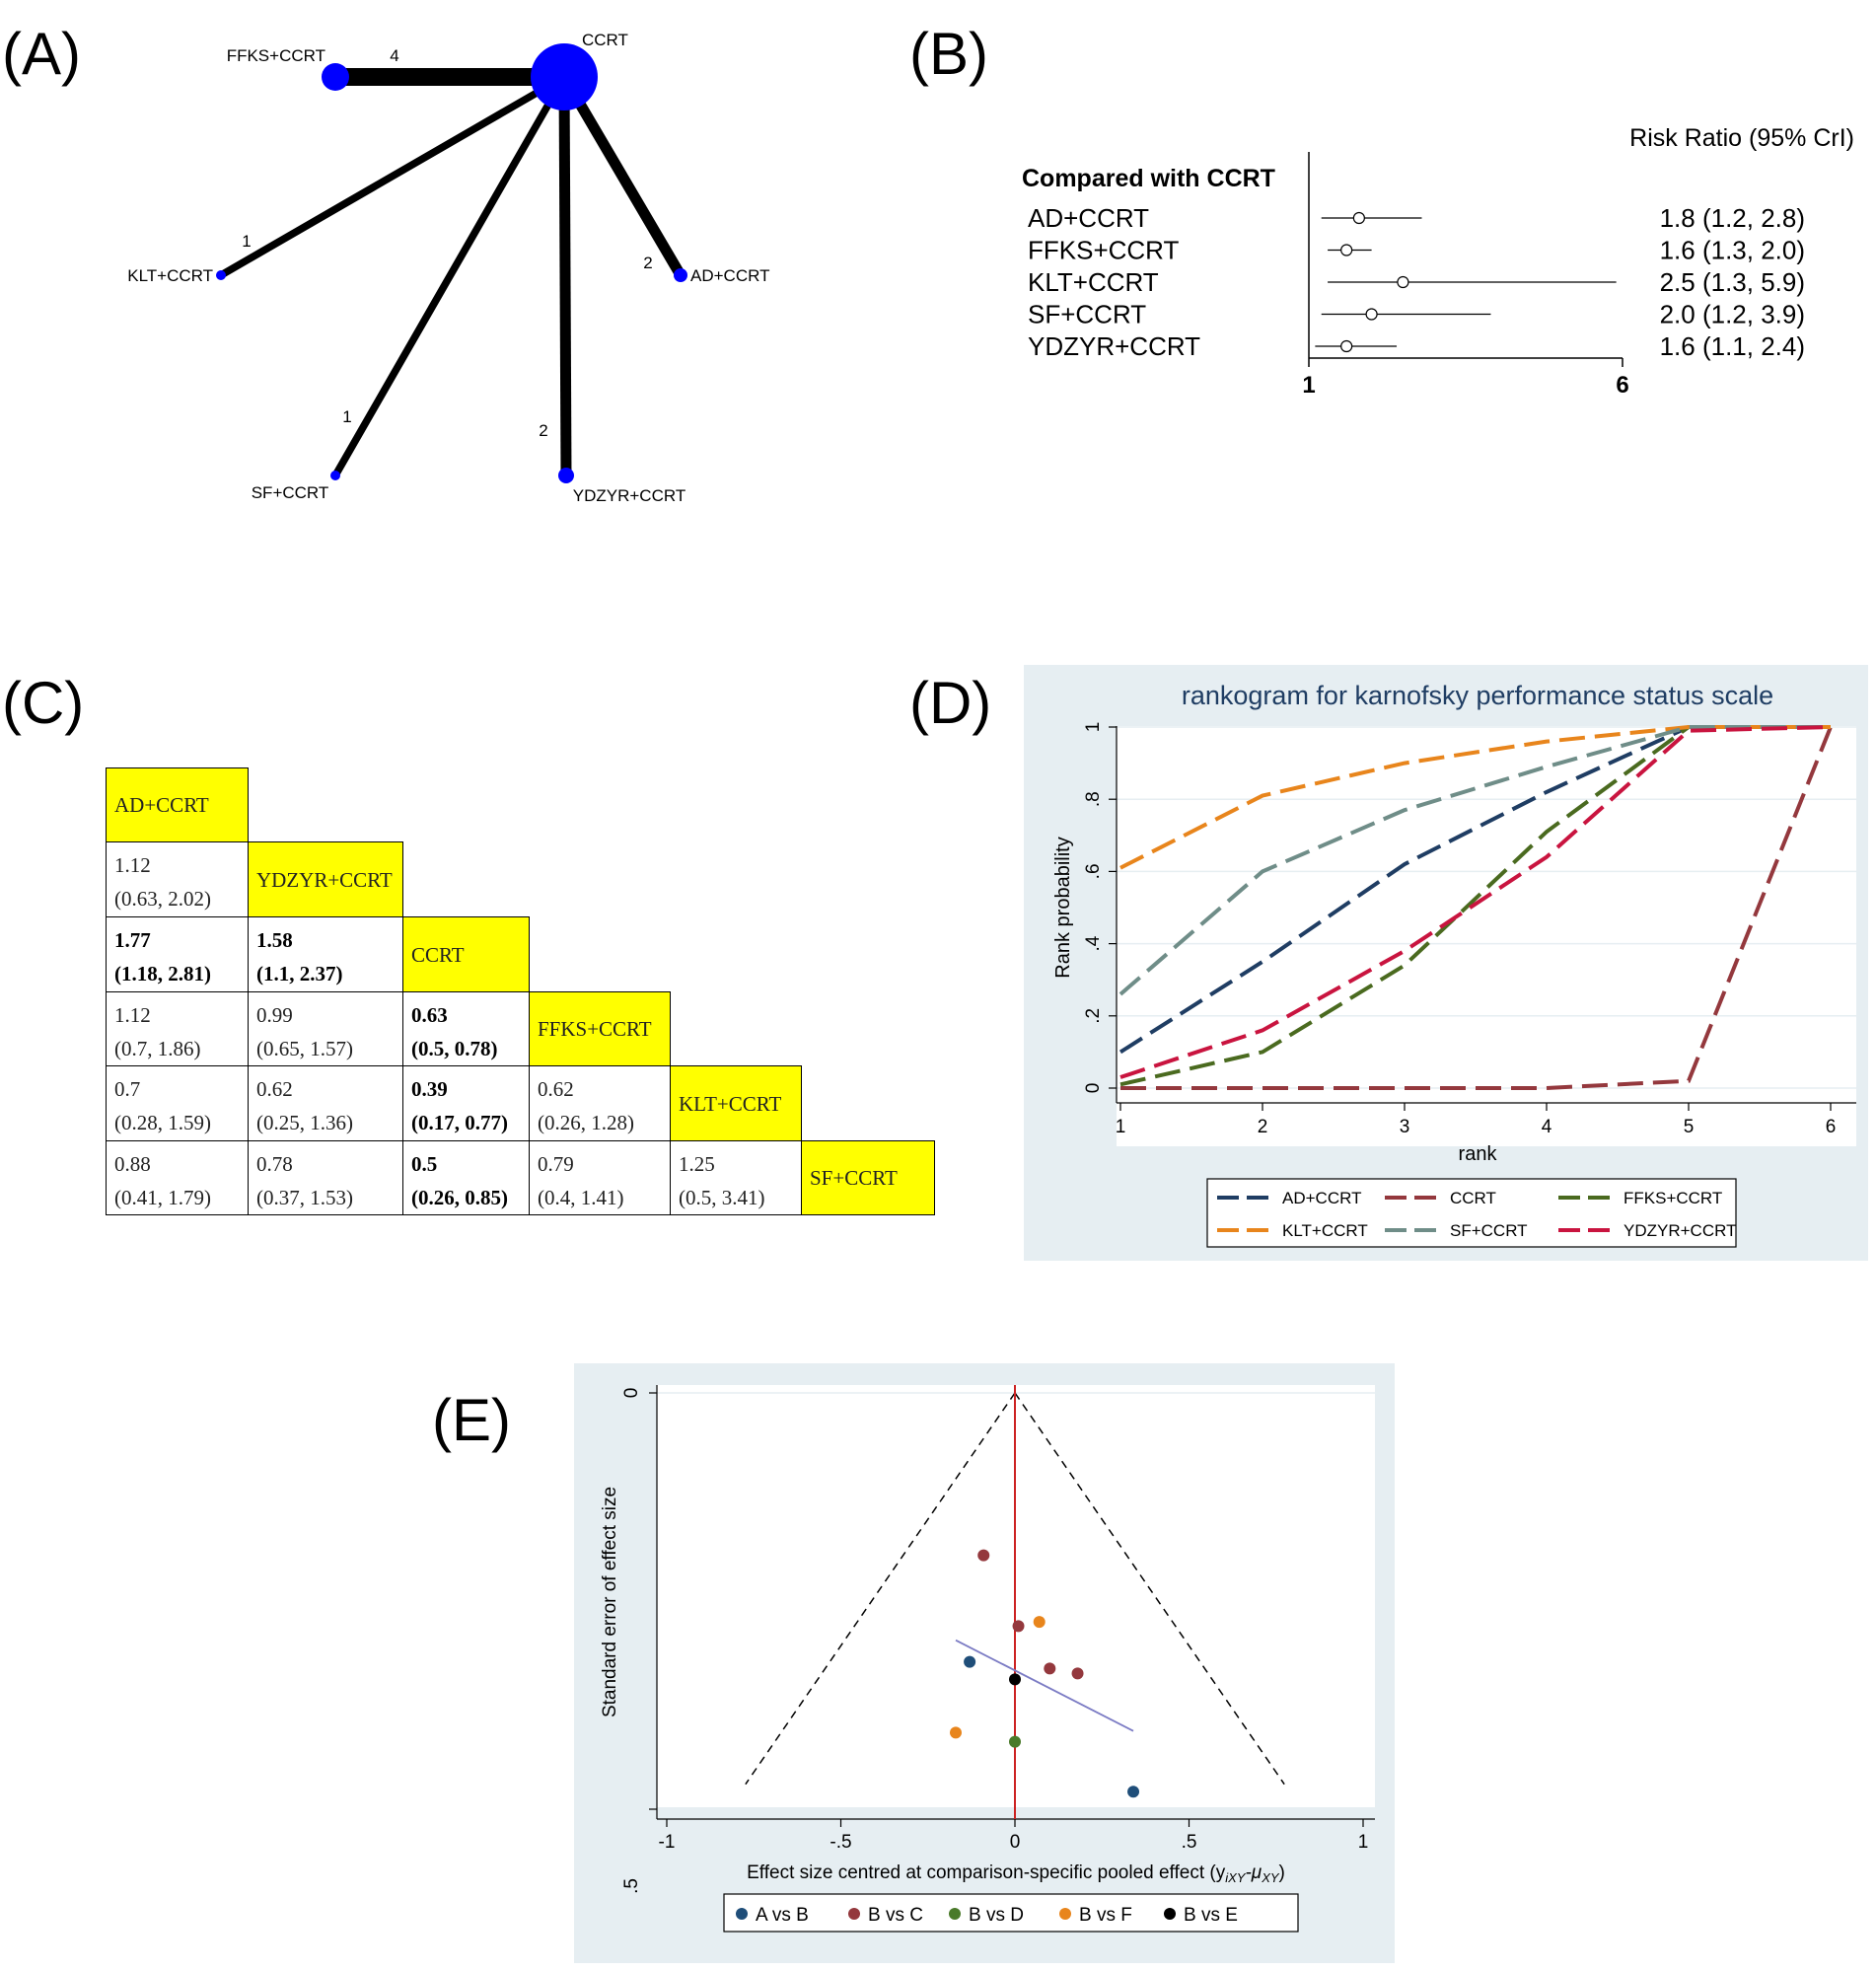  What do you see at coordinates (1114, 346) in the screenshot?
I see `forest-row-label-ydzyr-ccrt: YDZYR+CCRT` at bounding box center [1114, 346].